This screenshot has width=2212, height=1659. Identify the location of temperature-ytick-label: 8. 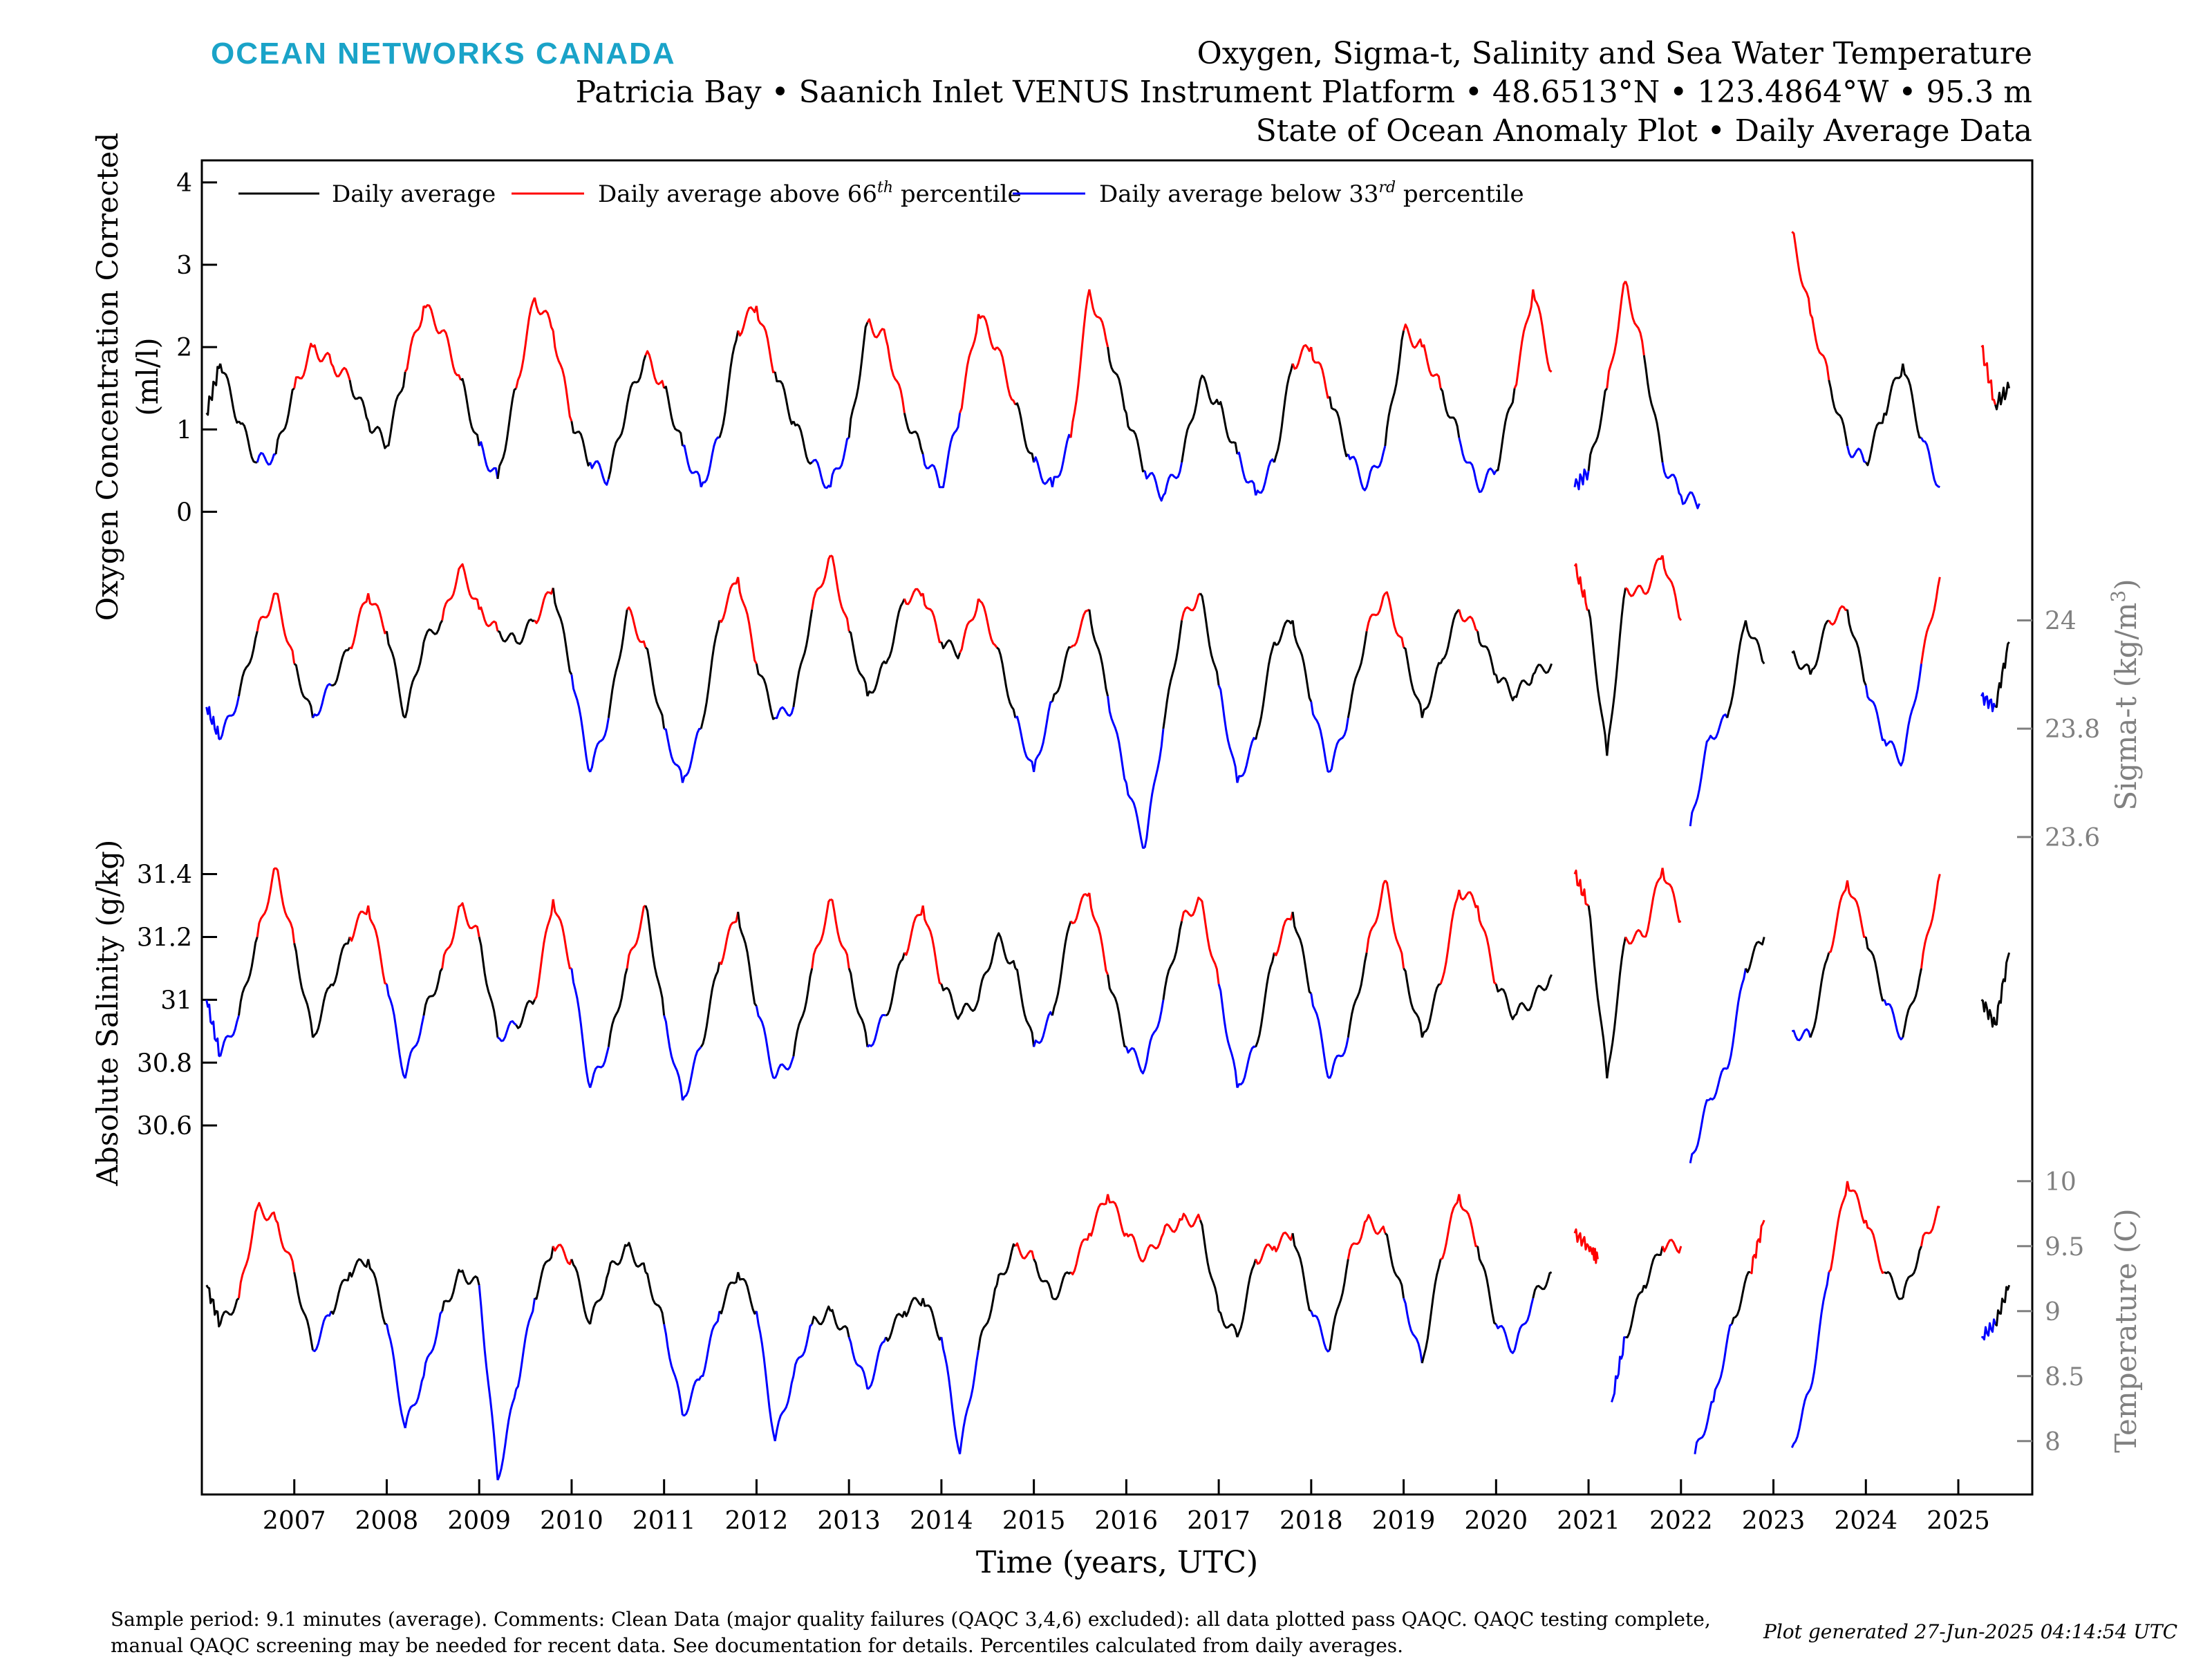
(2053, 1442).